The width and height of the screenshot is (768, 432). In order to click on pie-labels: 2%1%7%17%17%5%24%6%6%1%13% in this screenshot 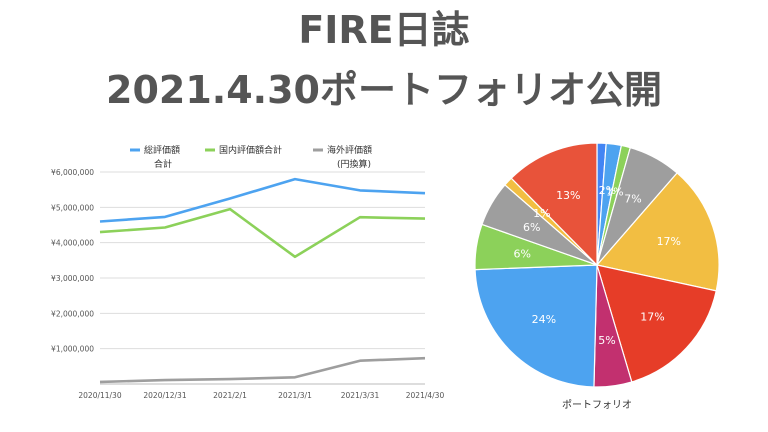, I will do `click(597, 265)`.